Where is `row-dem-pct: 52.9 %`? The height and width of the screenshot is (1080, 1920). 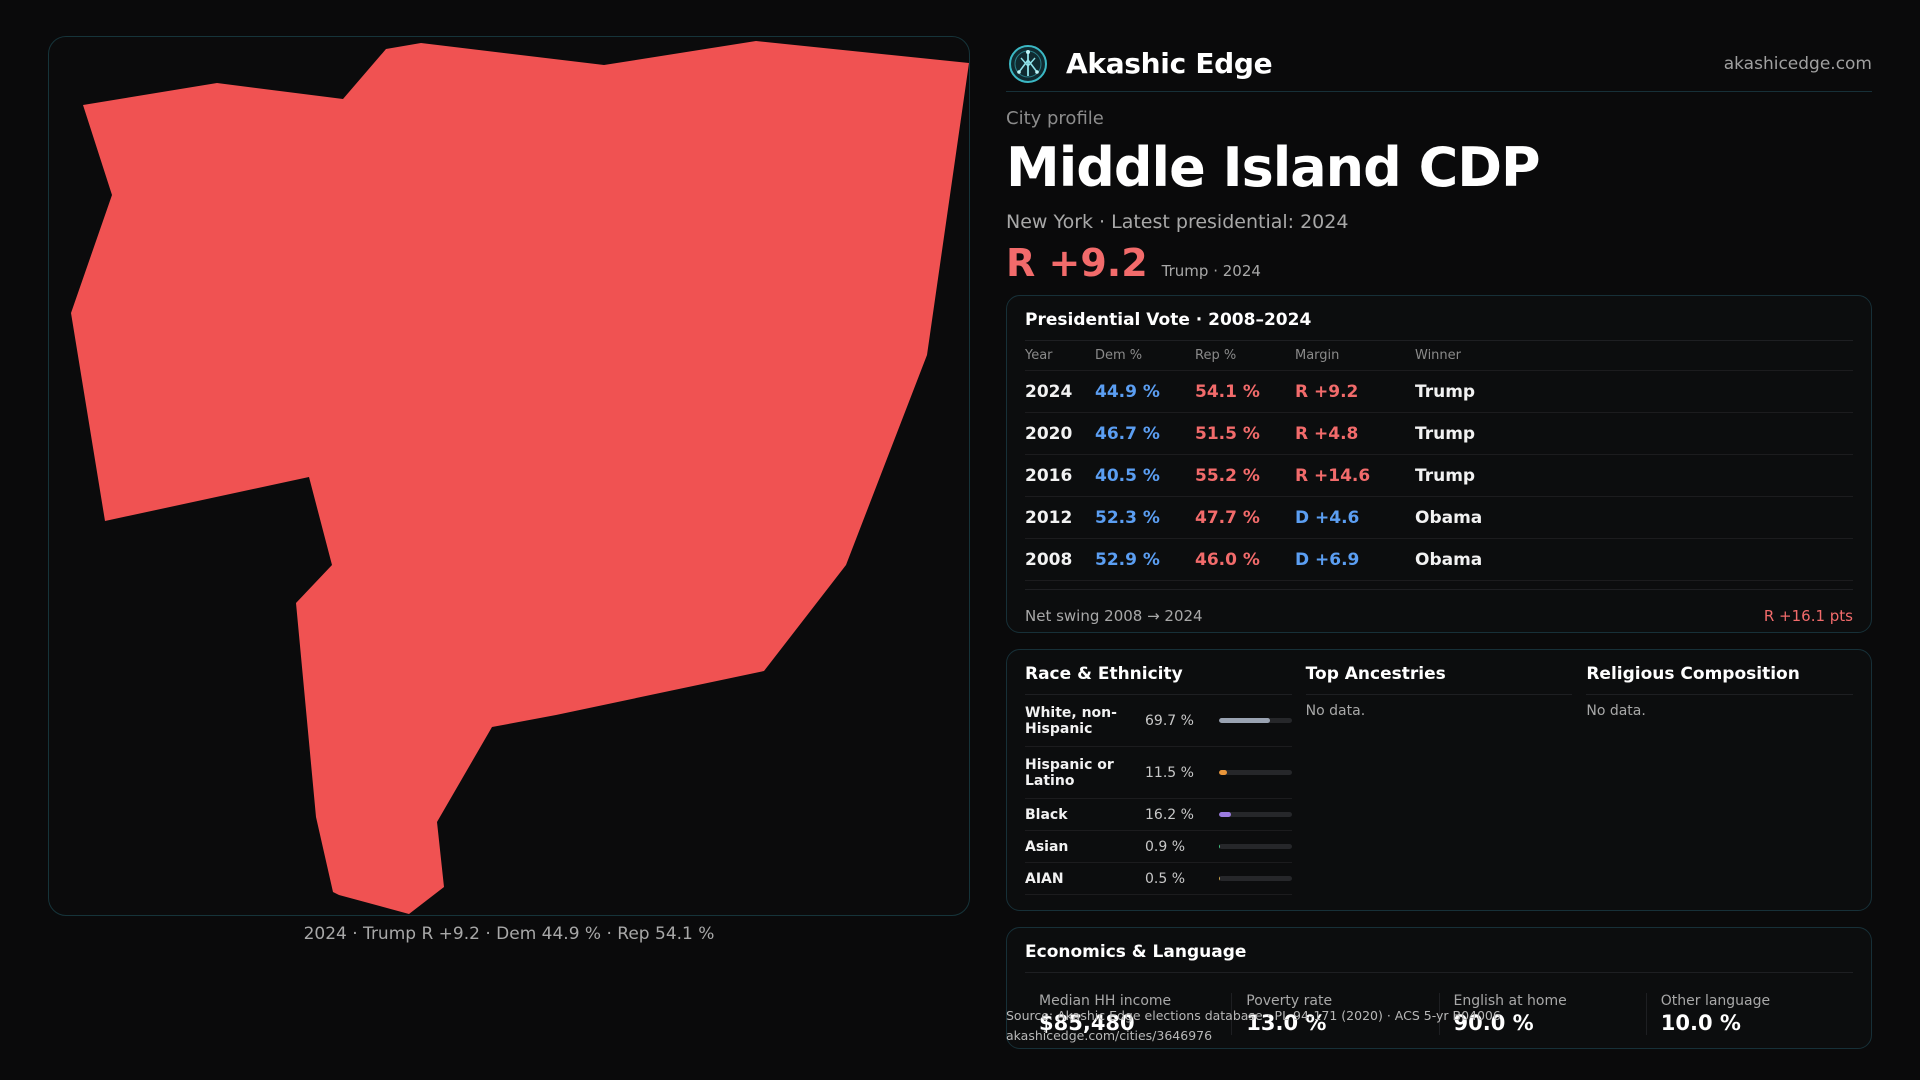 row-dem-pct: 52.9 % is located at coordinates (1127, 559).